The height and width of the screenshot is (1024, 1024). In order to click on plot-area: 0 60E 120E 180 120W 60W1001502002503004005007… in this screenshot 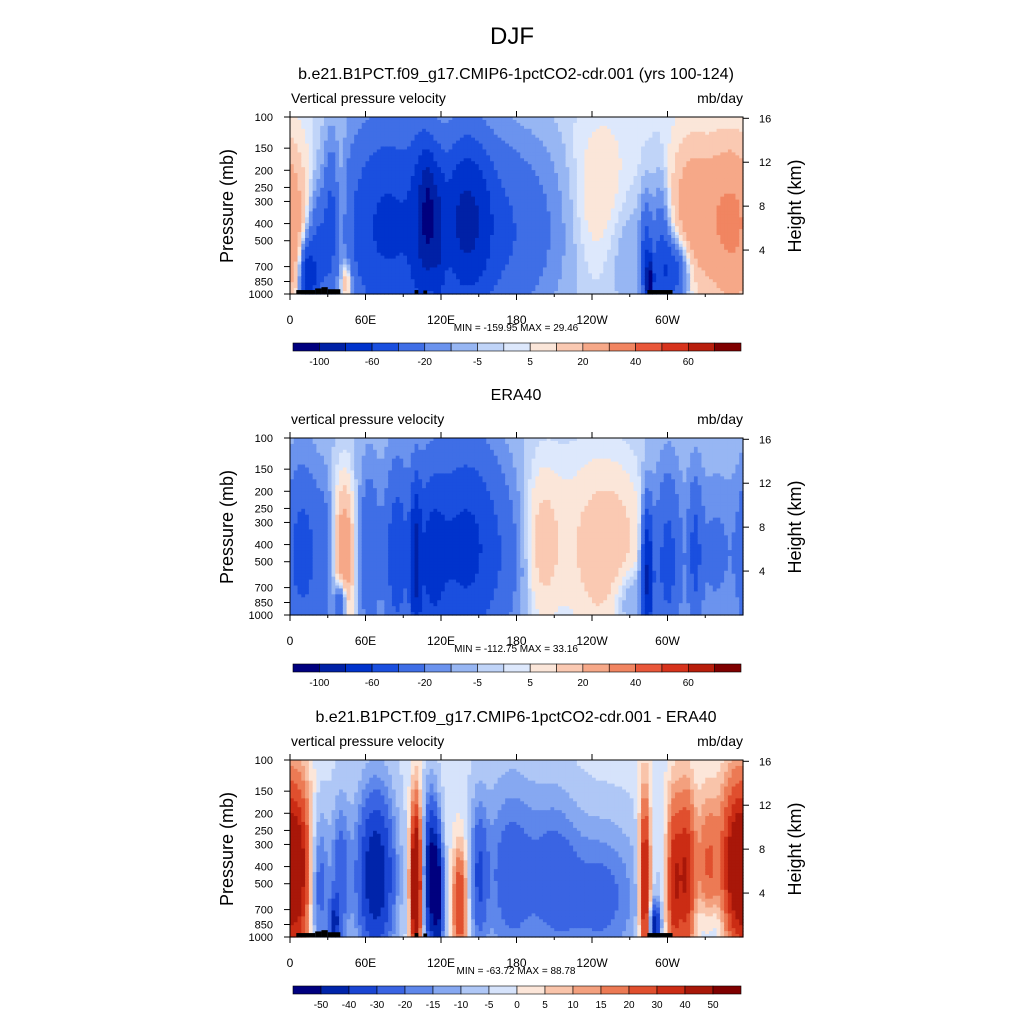, I will do `click(510, 219)`.